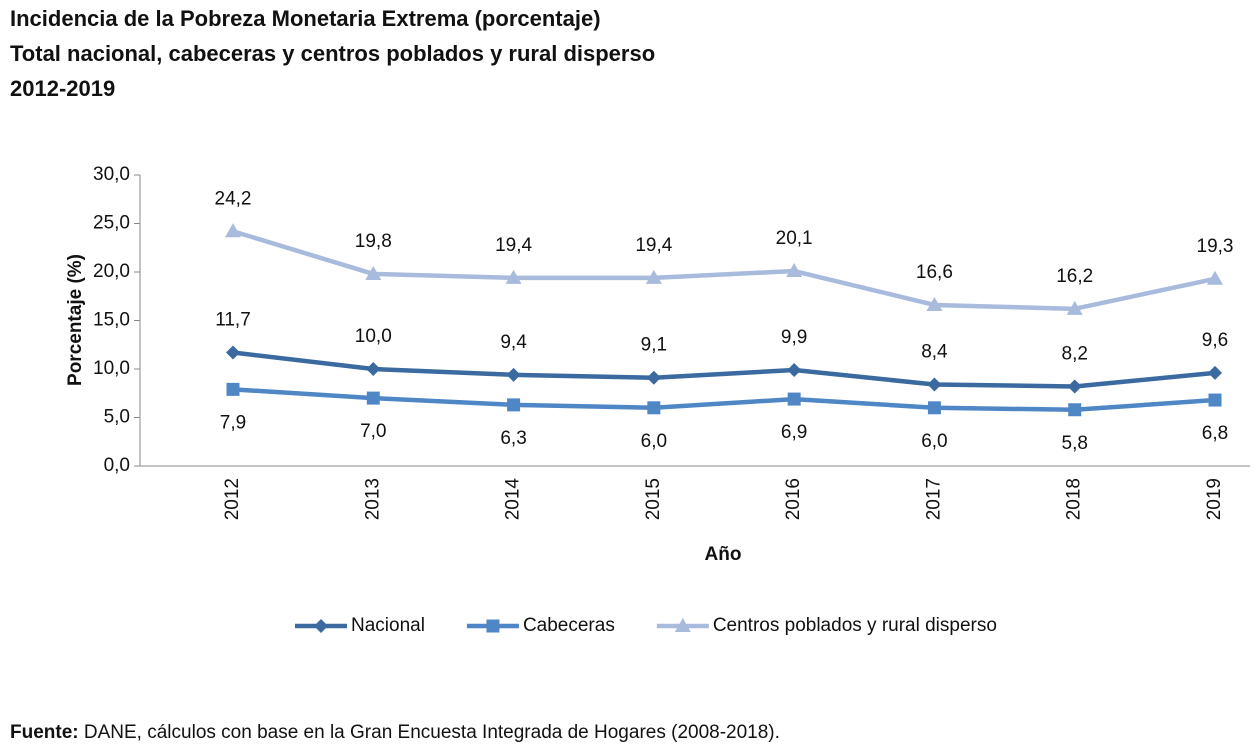 This screenshot has width=1253, height=753. Describe the element at coordinates (794, 337) in the screenshot. I see `data-label: 9,9` at that location.